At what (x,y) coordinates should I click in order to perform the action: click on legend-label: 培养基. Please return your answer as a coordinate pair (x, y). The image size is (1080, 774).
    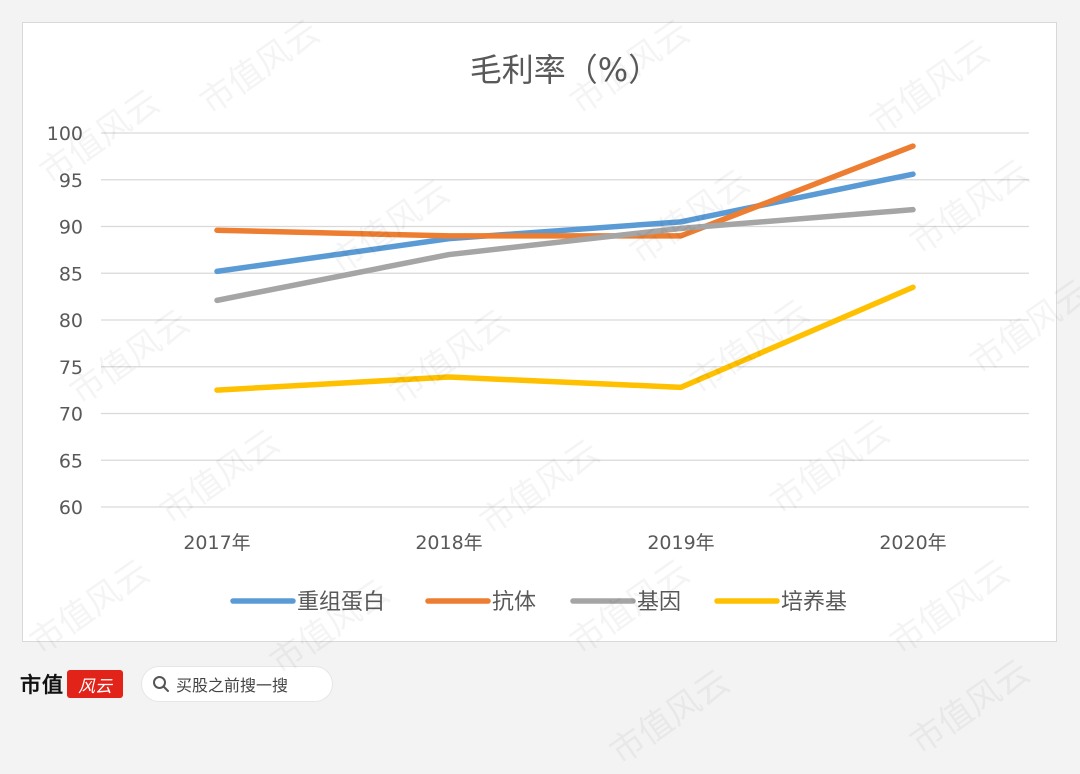
    Looking at the image, I should click on (814, 602).